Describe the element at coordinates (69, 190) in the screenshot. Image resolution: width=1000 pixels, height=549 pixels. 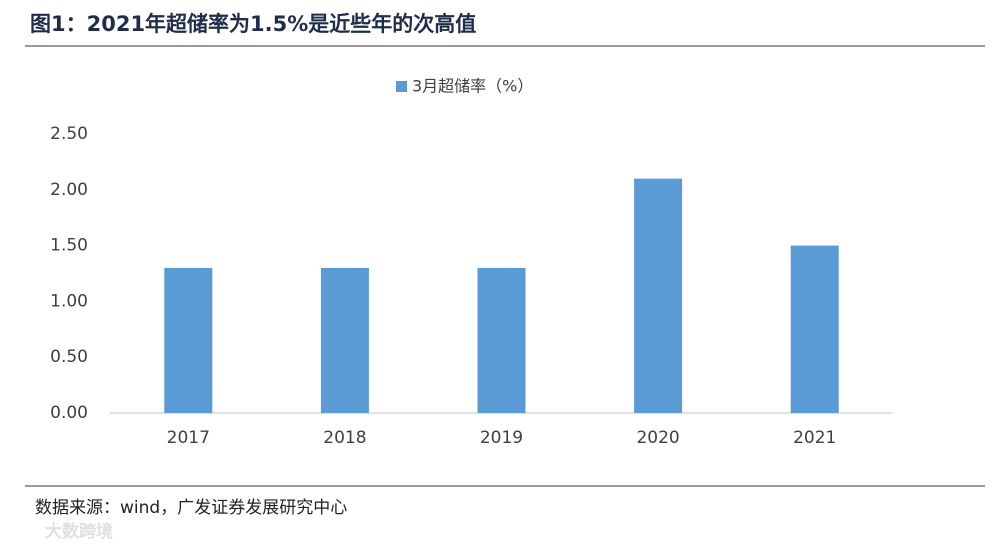
I see `y-tick-label: 2.00` at that location.